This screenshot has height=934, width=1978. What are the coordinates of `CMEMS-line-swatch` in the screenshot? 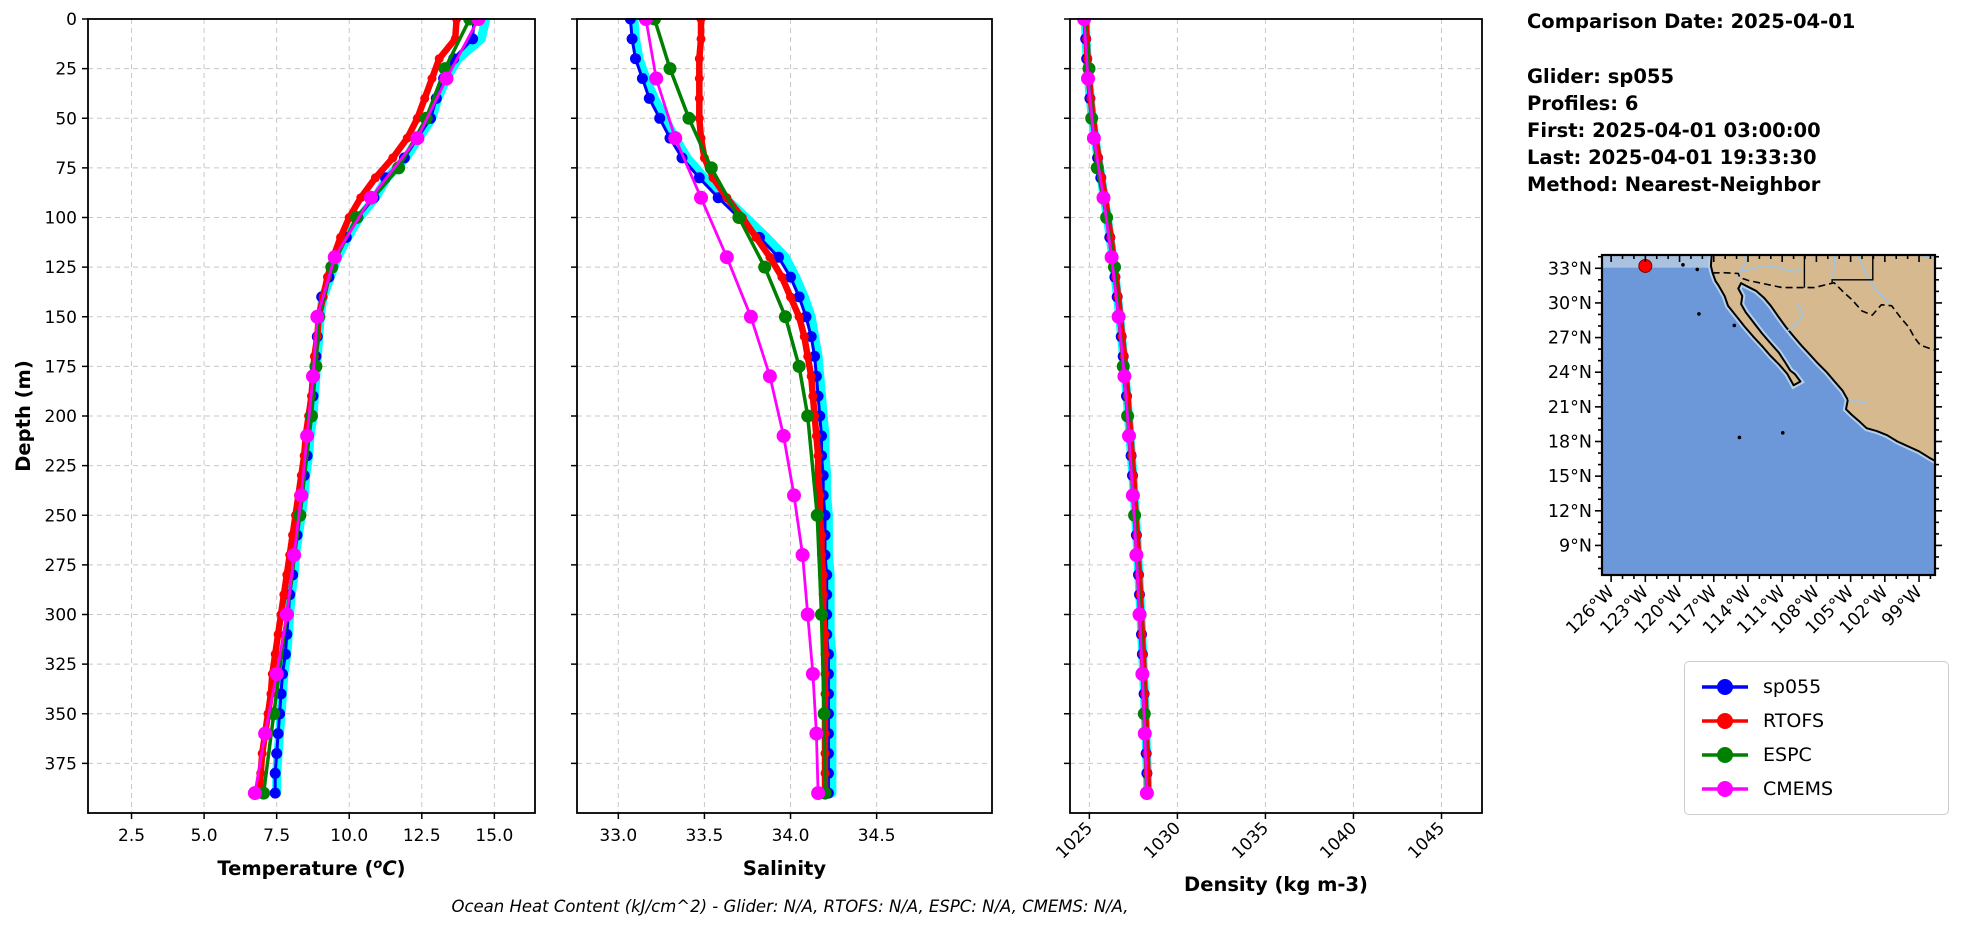 It's located at (1725, 789).